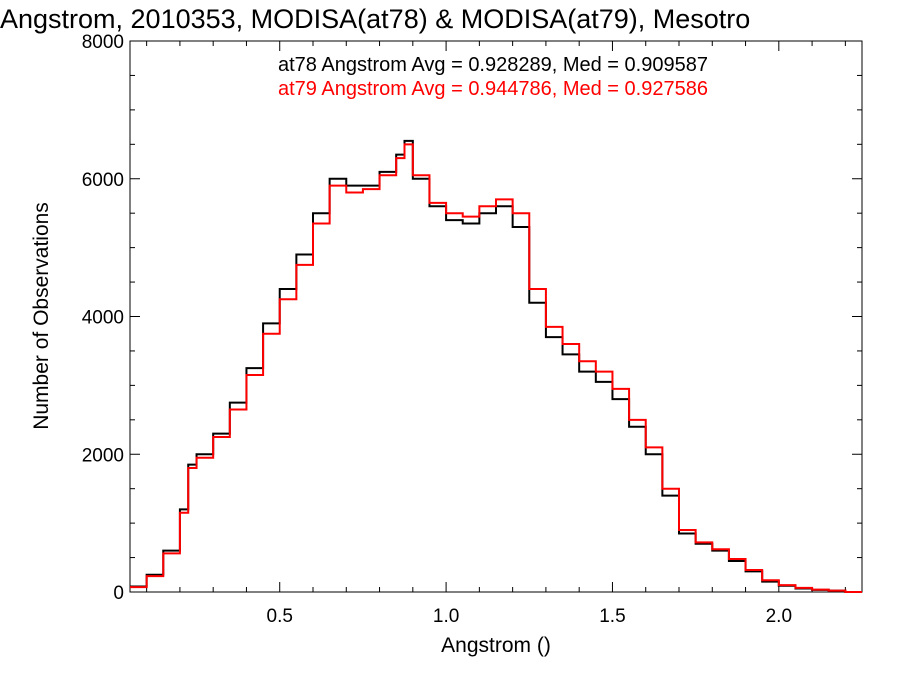  I want to click on y-tick-label: 6000, so click(103, 180).